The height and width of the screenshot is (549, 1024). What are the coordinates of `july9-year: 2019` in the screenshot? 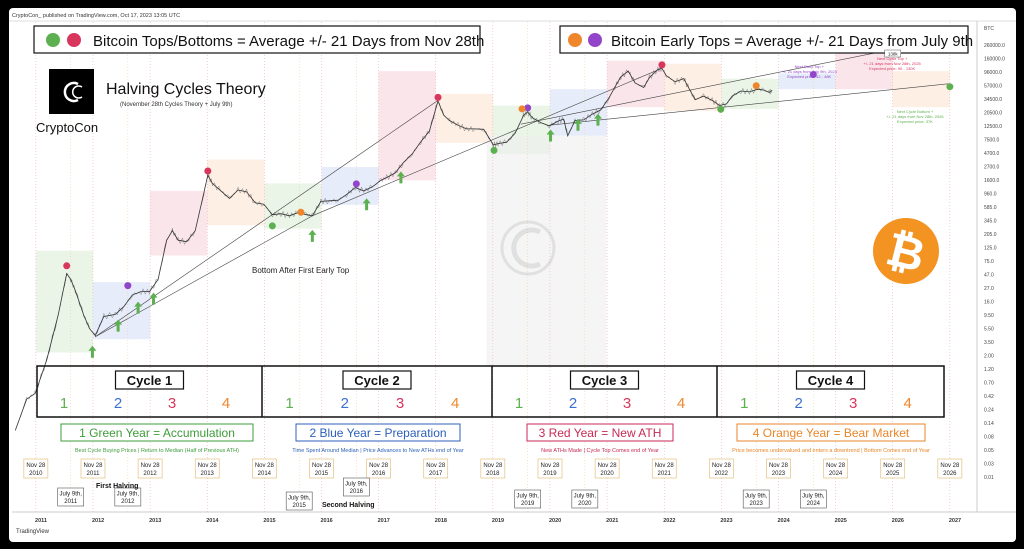 It's located at (528, 504).